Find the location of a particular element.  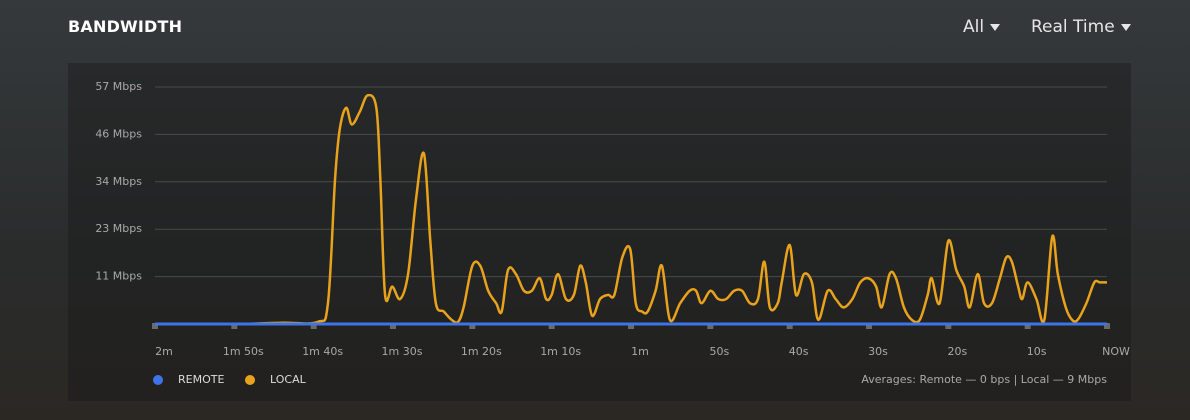

y-tick-label: 11 Mbps is located at coordinates (118, 276).